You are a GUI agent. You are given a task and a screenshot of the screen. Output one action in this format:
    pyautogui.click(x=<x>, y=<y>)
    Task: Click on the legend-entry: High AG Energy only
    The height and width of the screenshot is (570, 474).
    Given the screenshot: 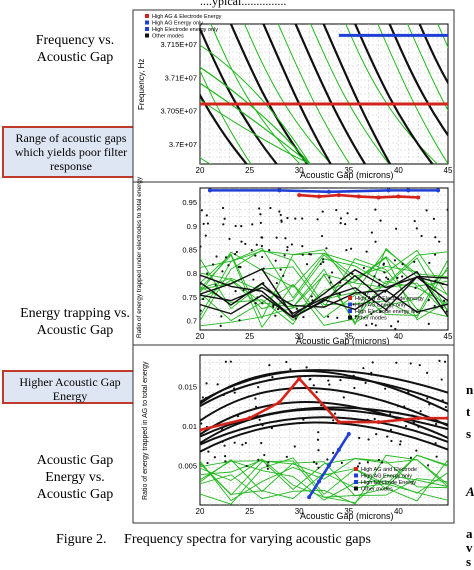 What is the action you would take?
    pyautogui.click(x=177, y=24)
    